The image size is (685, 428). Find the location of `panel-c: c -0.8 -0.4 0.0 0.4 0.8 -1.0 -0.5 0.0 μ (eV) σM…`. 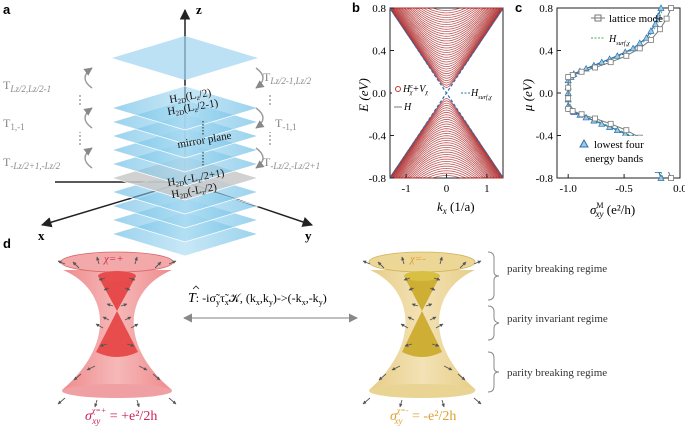

panel-c: c -0.8 -0.4 0.0 0.4 0.8 -1.0 -0.5 0.0 μ (eV) σM… is located at coordinates (600, 109).